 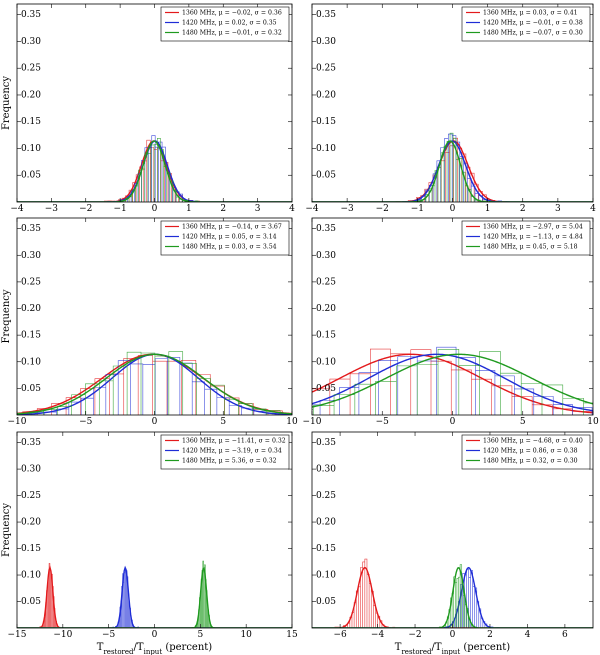 What do you see at coordinates (232, 451) in the screenshot?
I see `legend-entry: 1420 MHz, μ = −3.19, σ = 0.34` at bounding box center [232, 451].